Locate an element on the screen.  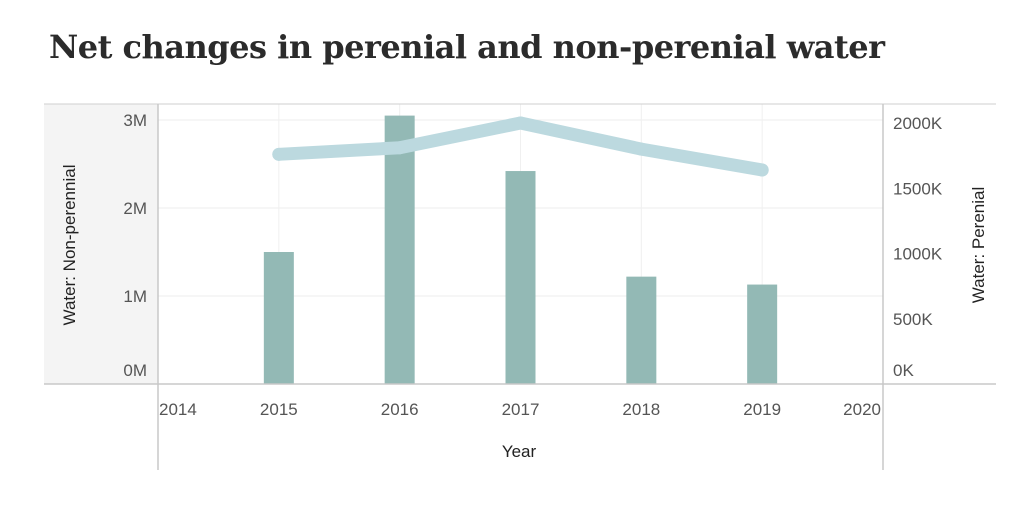
left-tick-labels: 0M 1M 2M 3M is located at coordinates (135, 245).